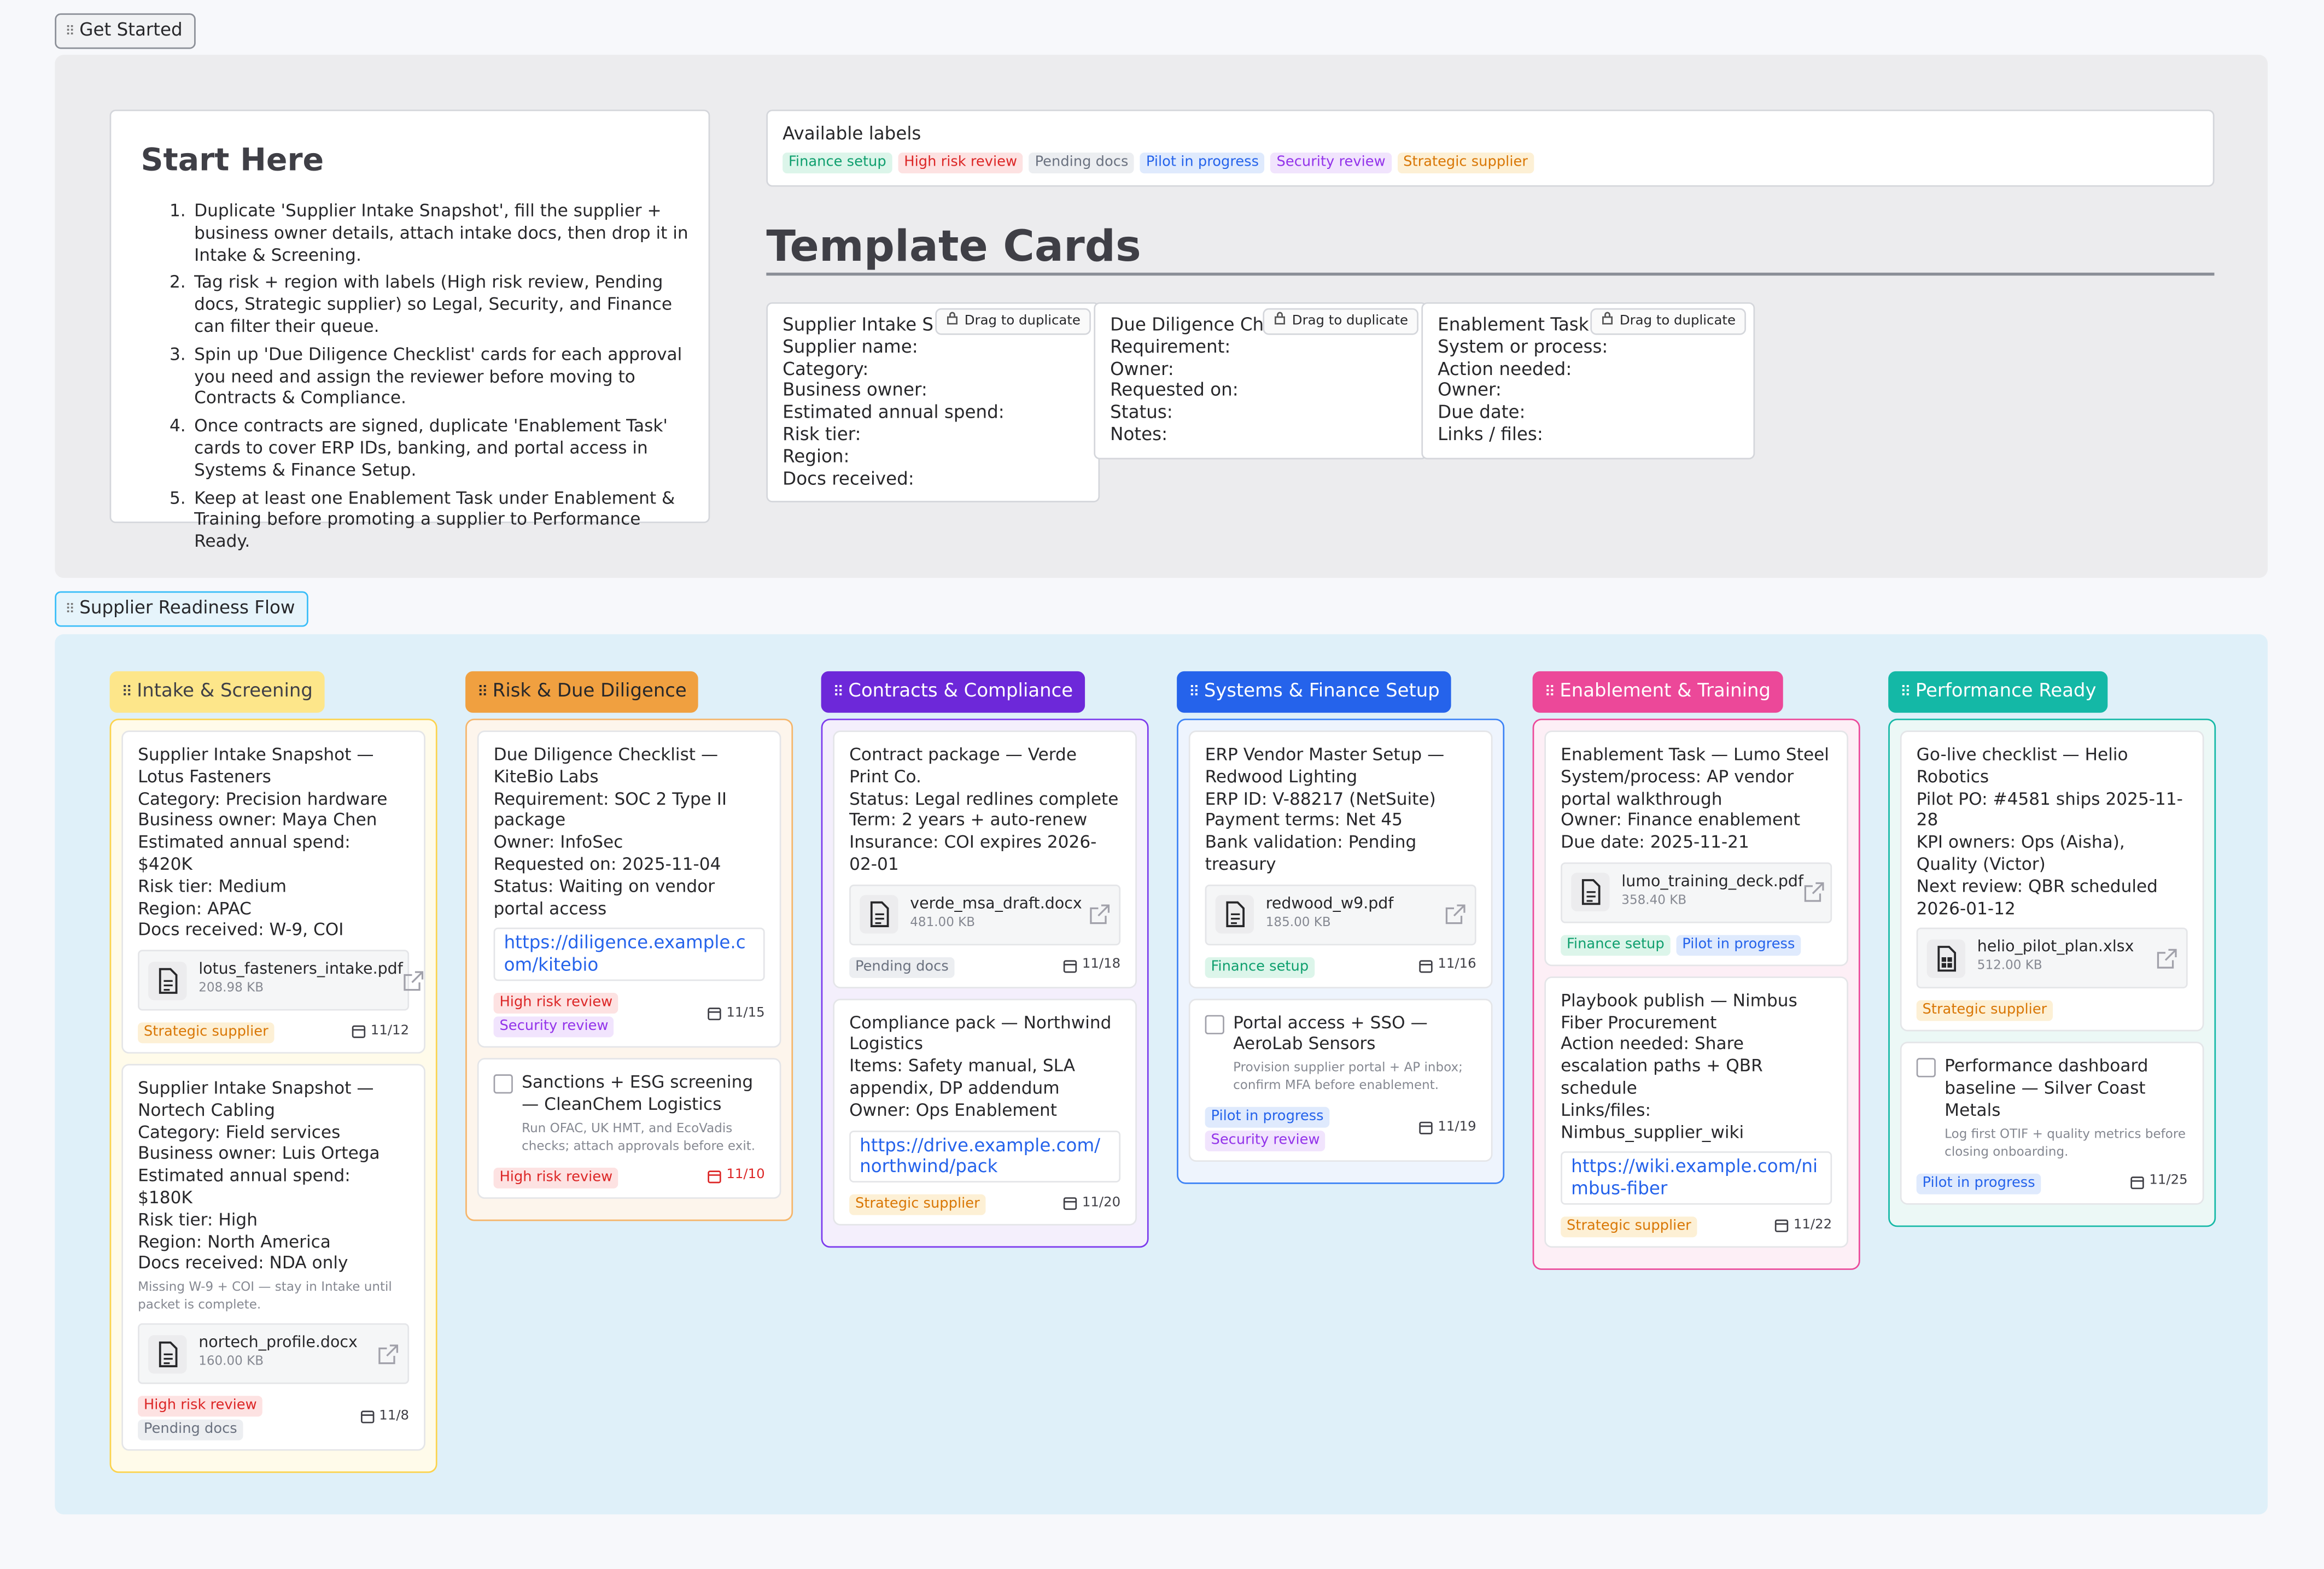 The width and height of the screenshot is (2324, 1569). I want to click on card-footer: Strategic supplier 11/20, so click(985, 1204).